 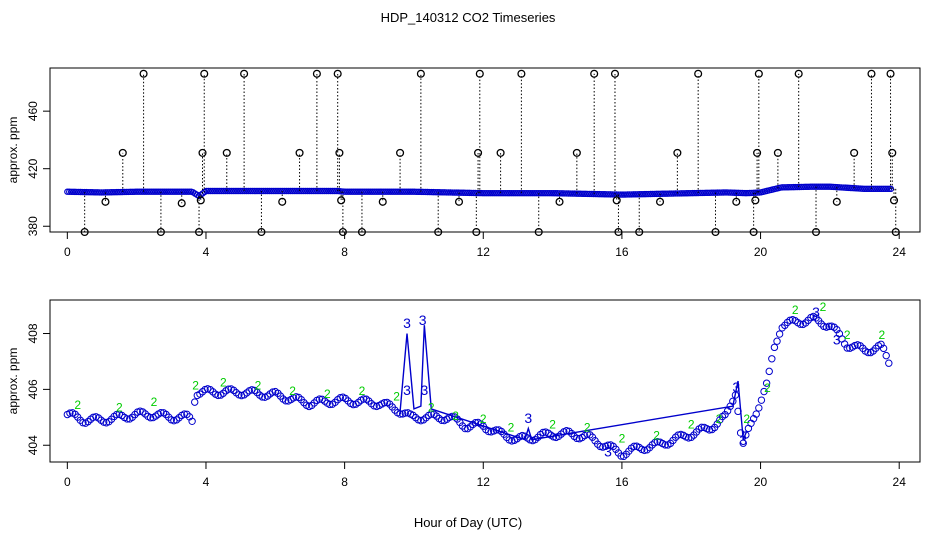 I want to click on y-tick-label: 404, so click(x=33, y=445).